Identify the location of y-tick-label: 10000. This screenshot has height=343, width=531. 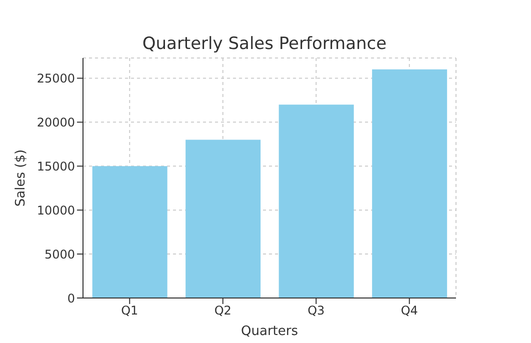
(55, 210).